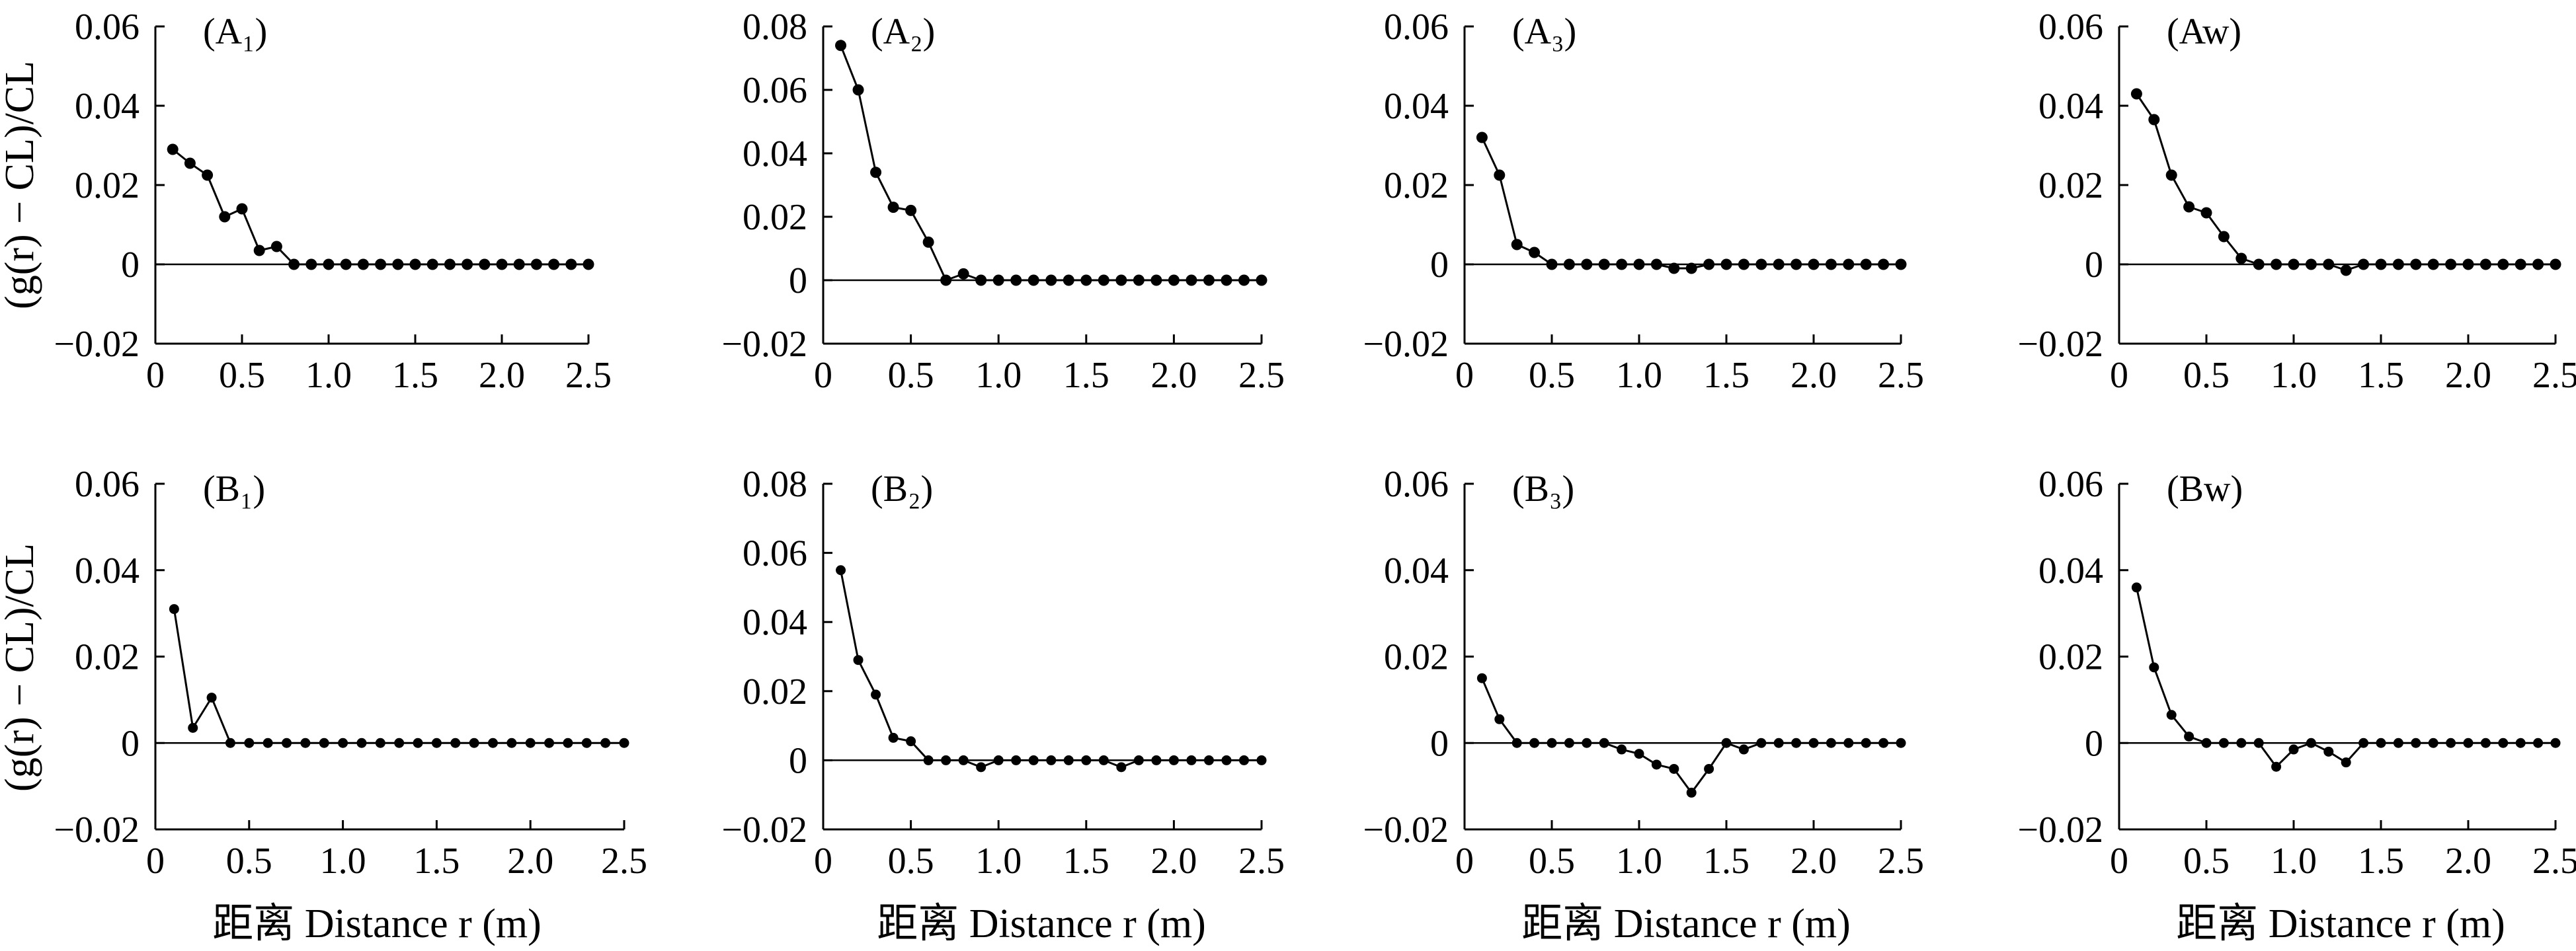 Image resolution: width=2576 pixels, height=951 pixels. I want to click on x-axis-title-col-2: 距离 Distance r (m), so click(1041, 923).